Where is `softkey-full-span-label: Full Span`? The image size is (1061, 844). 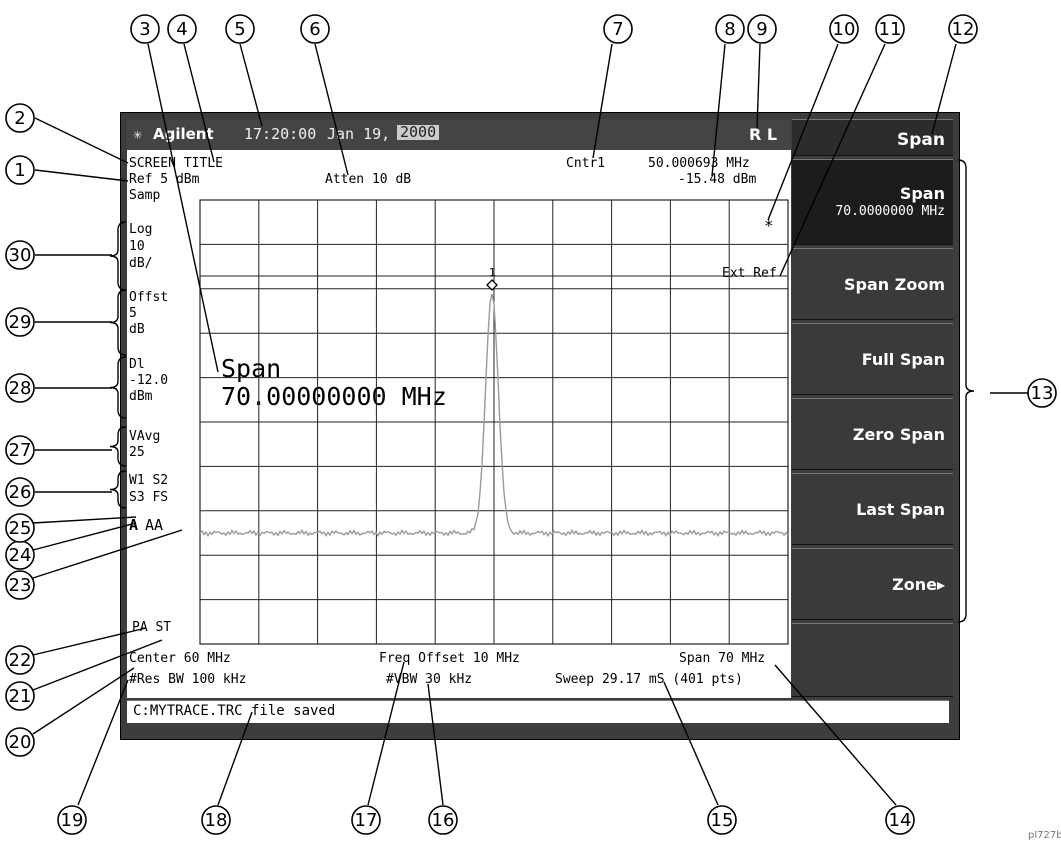 softkey-full-span-label: Full Span is located at coordinates (903, 359).